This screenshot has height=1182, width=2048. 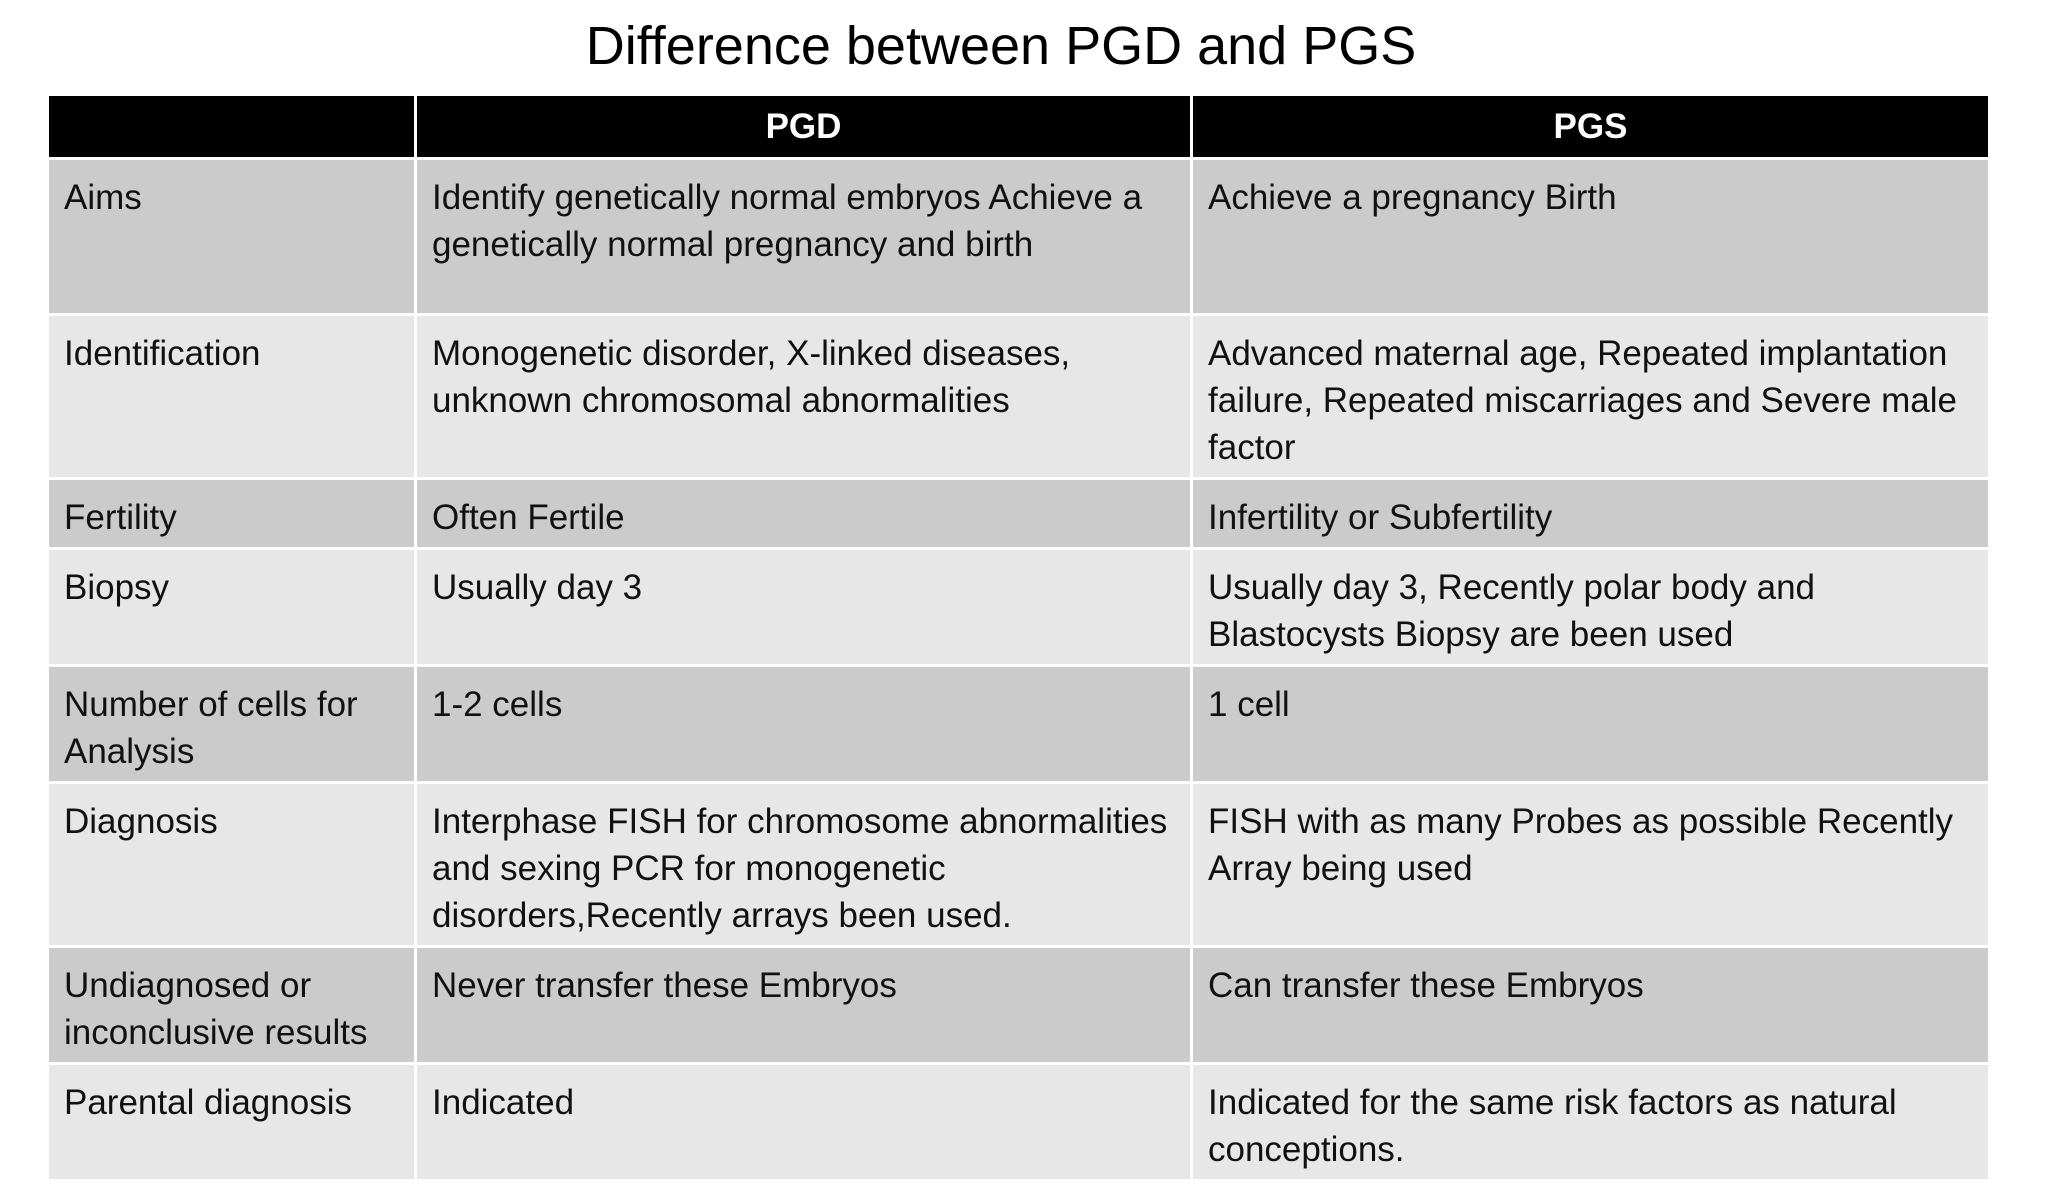 What do you see at coordinates (1590, 1005) in the screenshot?
I see `pgs-cell: Can transfer these Embryos` at bounding box center [1590, 1005].